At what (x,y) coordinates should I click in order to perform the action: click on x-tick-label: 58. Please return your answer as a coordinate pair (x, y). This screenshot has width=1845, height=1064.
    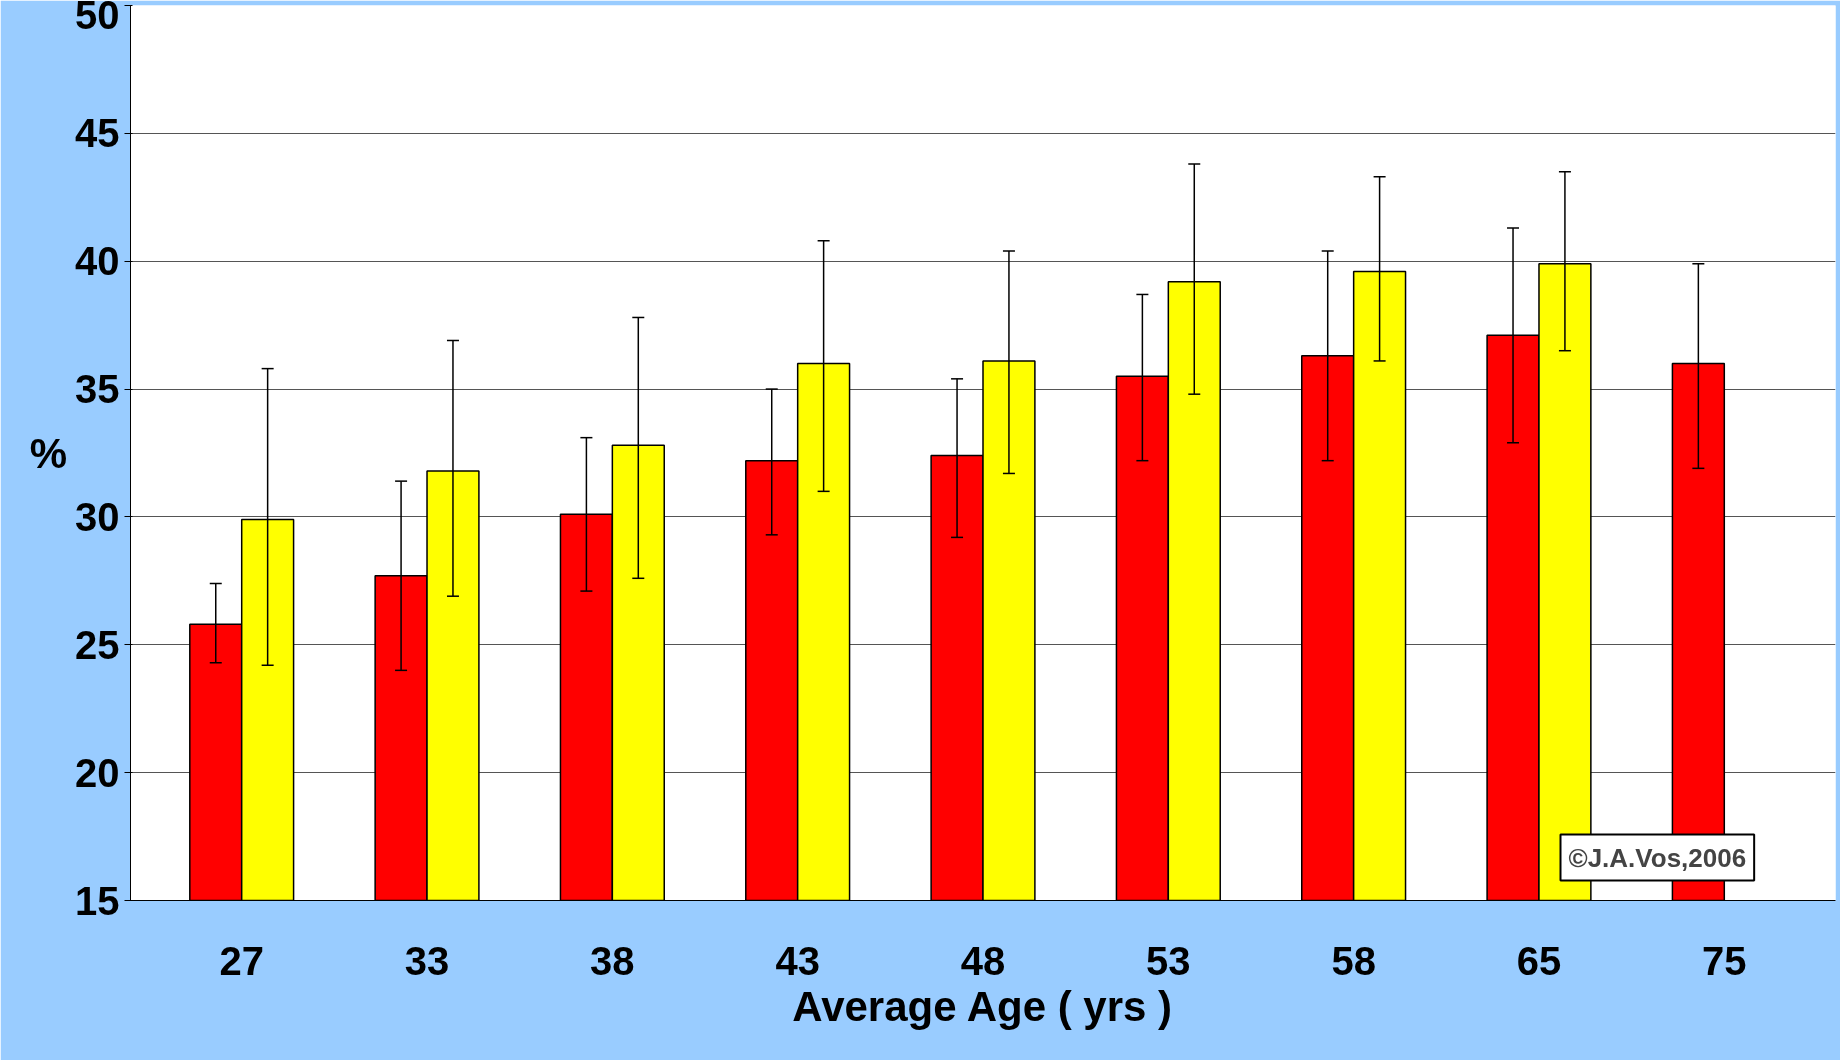
    Looking at the image, I should click on (1353, 960).